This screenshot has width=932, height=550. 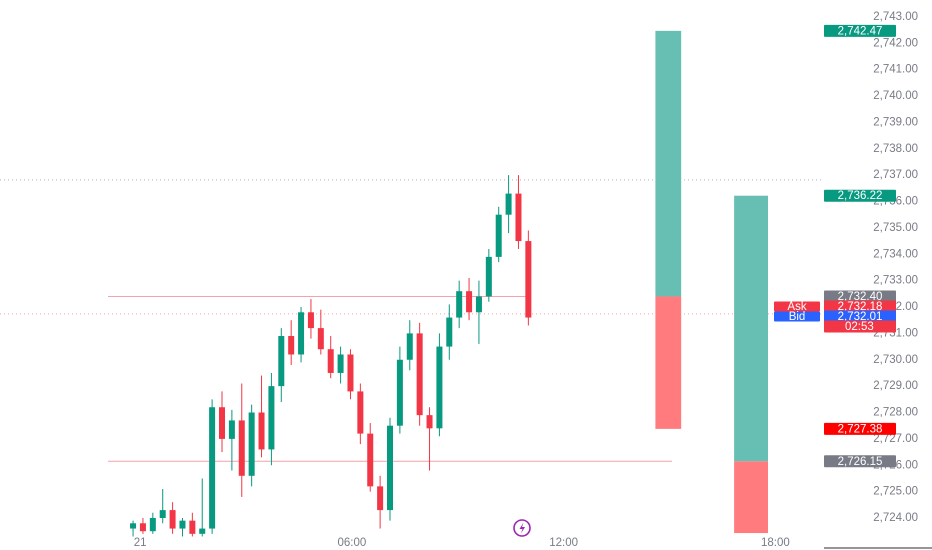 I want to click on replay-icon, so click(x=522, y=528).